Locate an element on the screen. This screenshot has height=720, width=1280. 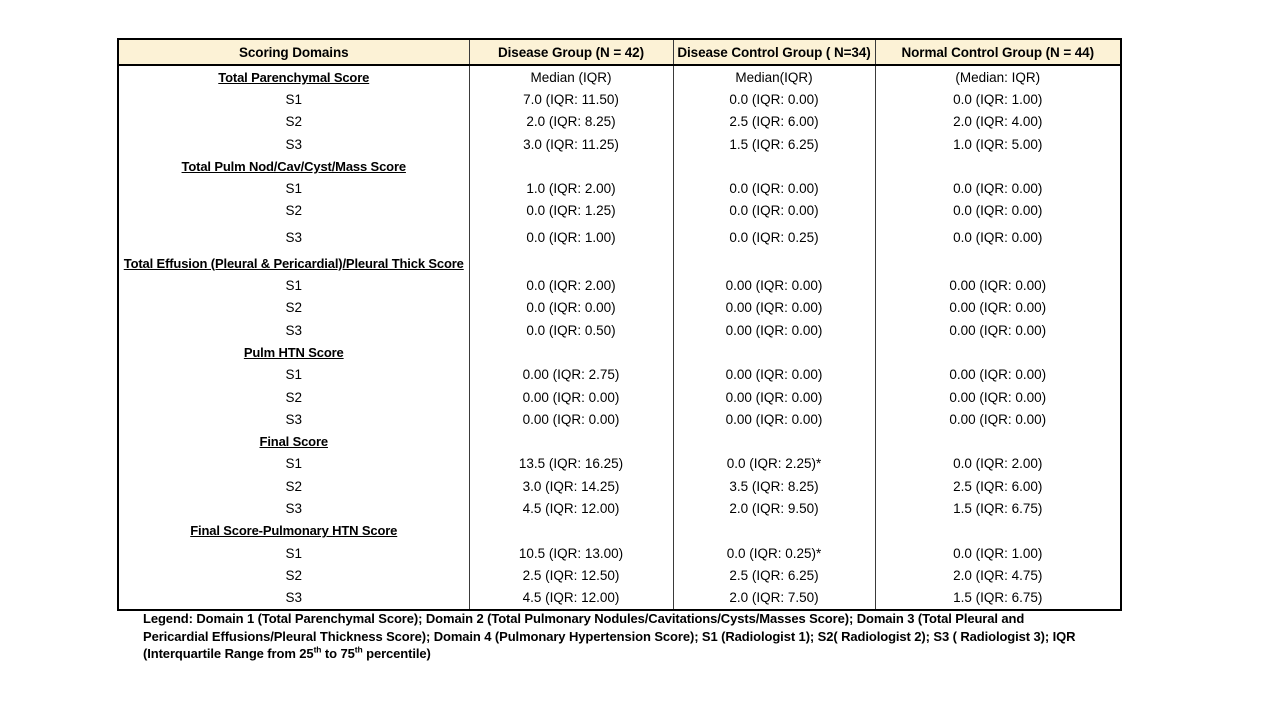
score-value: 2.0 (IQR: 9.50) is located at coordinates (773, 508).